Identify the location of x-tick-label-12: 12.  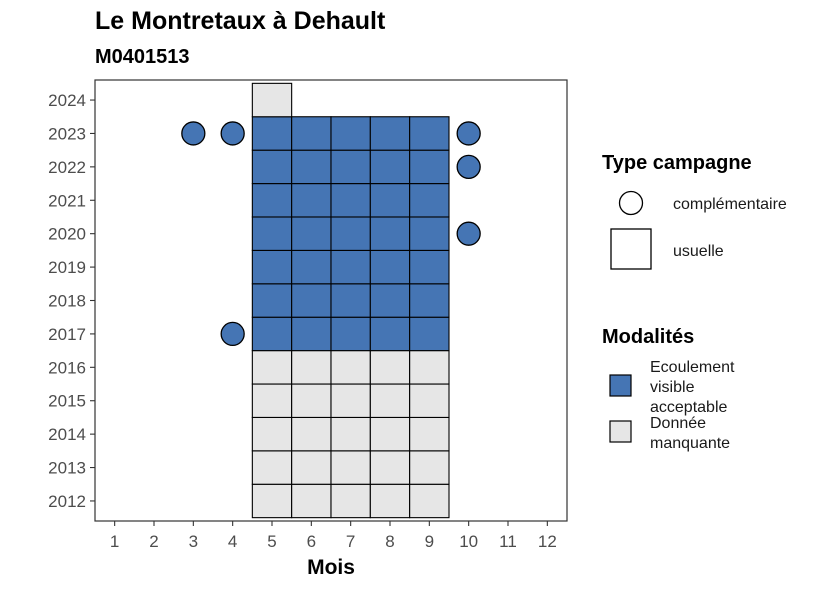
(547, 541).